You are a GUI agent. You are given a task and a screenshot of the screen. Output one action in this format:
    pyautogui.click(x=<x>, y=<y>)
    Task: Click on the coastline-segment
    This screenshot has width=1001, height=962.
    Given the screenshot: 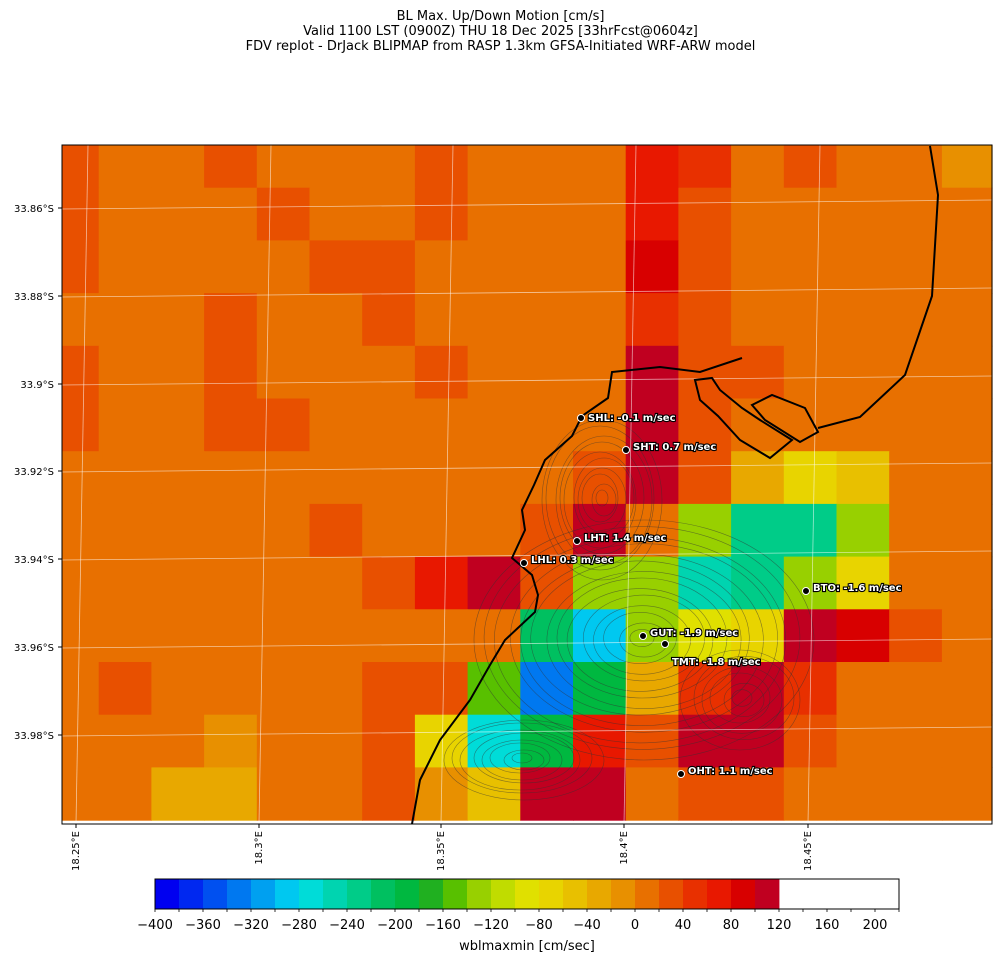 What is the action you would take?
    pyautogui.click(x=743, y=418)
    